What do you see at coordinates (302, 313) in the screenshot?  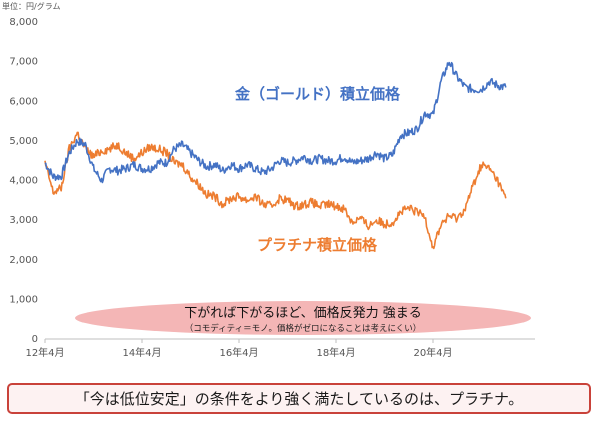 I see `annotation-main-text: 下がれば下がるほど、価格反発力 強まる` at bounding box center [302, 313].